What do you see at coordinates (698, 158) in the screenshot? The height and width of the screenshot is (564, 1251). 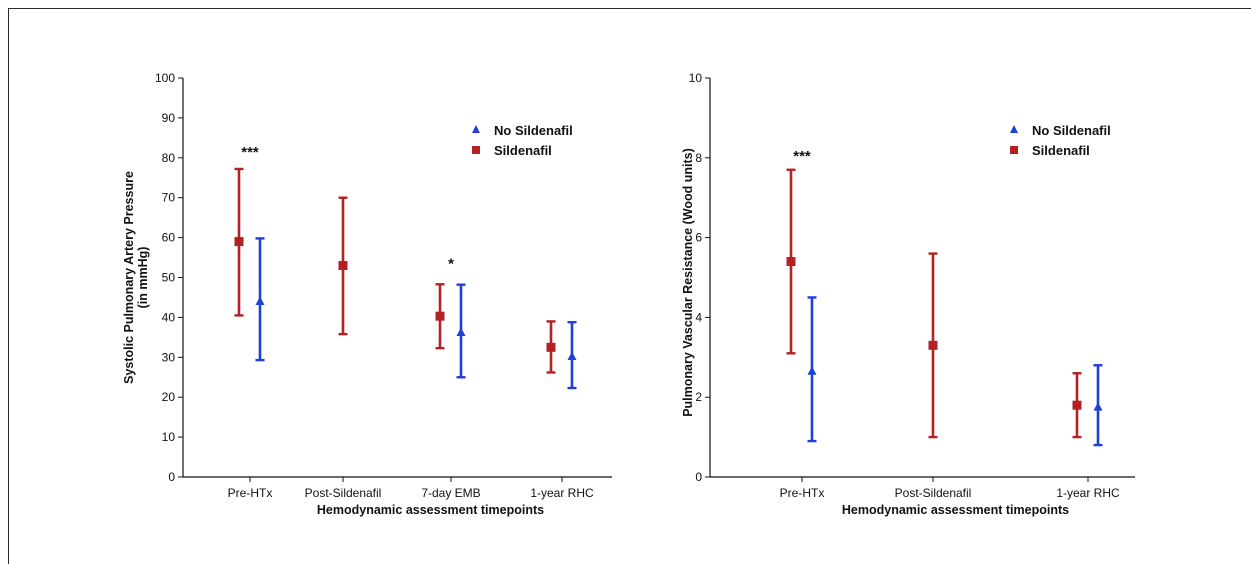 I see `y-tick-label: 8` at bounding box center [698, 158].